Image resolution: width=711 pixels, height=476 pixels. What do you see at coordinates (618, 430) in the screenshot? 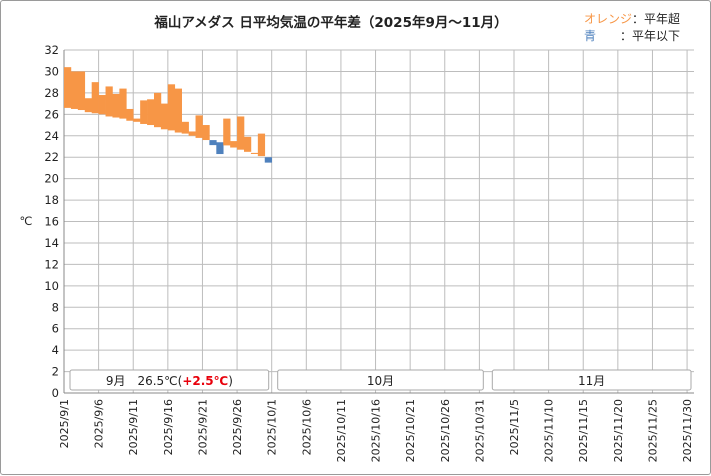
I see `x-tick-label: 2025/11/20` at bounding box center [618, 430].